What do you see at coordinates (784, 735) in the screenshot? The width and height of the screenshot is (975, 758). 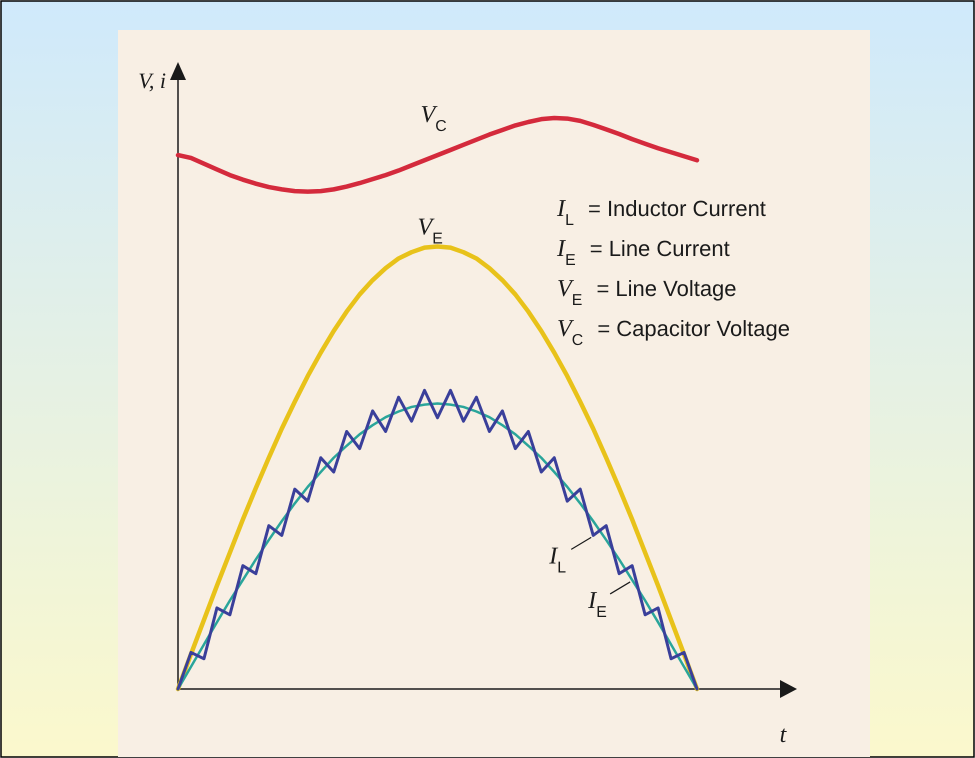 I see `x-axis-title: t` at bounding box center [784, 735].